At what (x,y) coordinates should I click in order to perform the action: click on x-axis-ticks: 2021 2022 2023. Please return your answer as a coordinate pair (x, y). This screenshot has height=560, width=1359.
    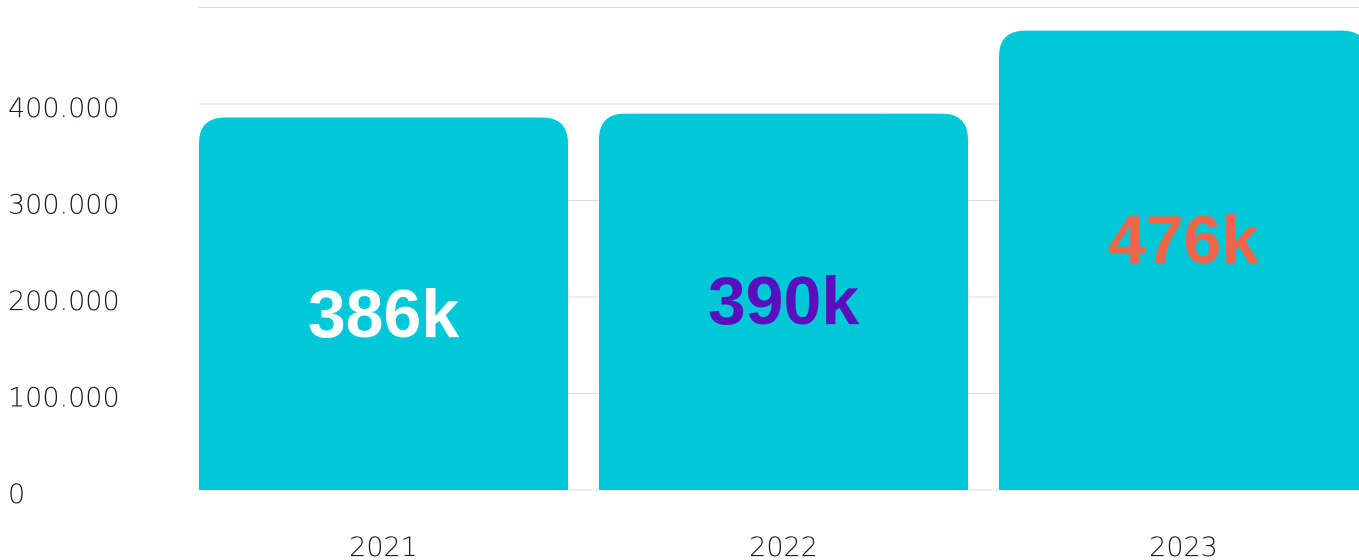
    Looking at the image, I should click on (783, 546).